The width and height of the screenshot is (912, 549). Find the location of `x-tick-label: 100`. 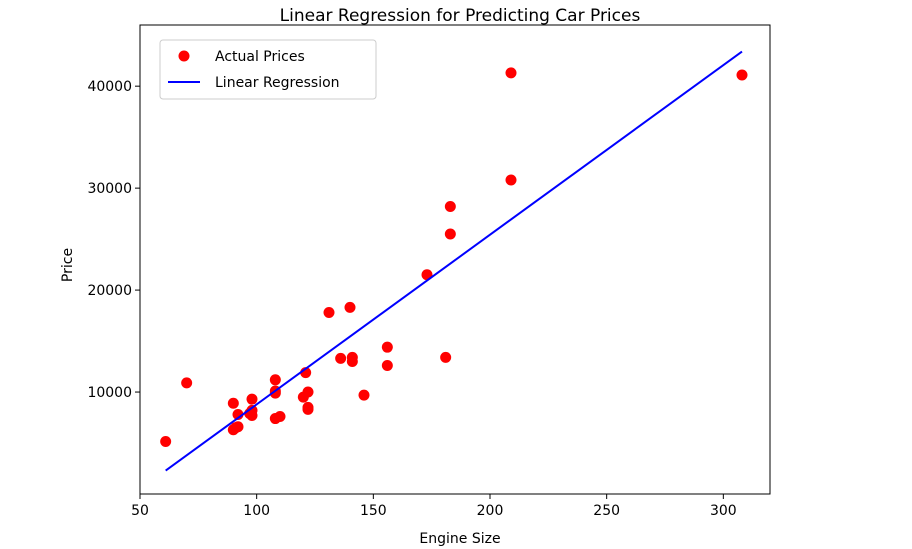

x-tick-label: 100 is located at coordinates (256, 511).